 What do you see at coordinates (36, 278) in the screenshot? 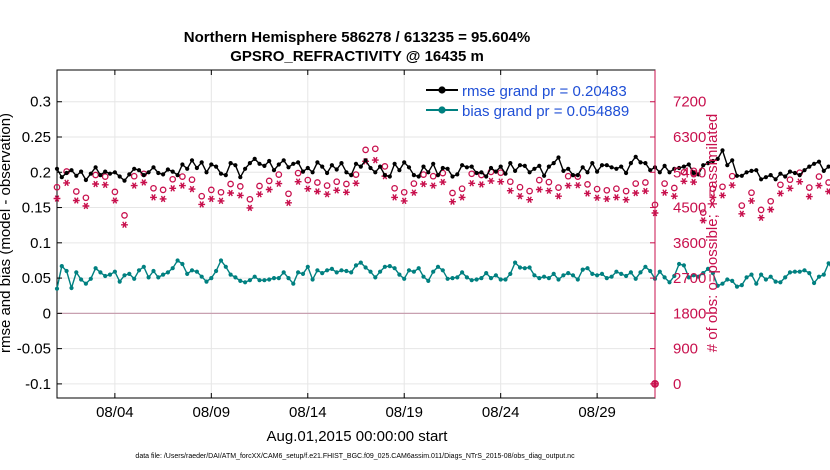
I see `y-tick-label: 0.05` at bounding box center [36, 278].